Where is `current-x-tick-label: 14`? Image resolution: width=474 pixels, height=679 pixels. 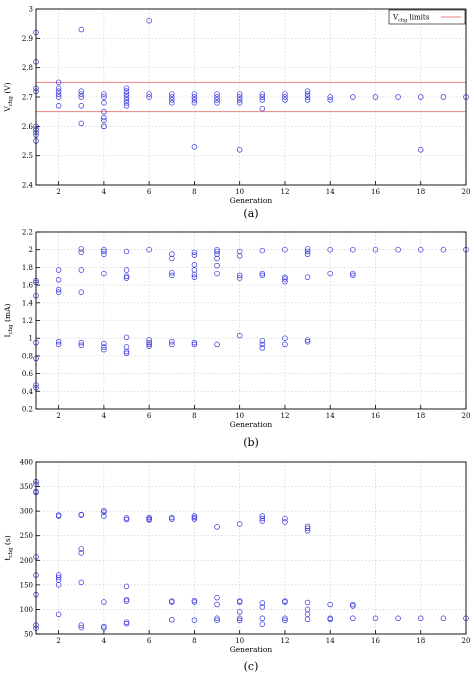 current-x-tick-label: 14 is located at coordinates (330, 416).